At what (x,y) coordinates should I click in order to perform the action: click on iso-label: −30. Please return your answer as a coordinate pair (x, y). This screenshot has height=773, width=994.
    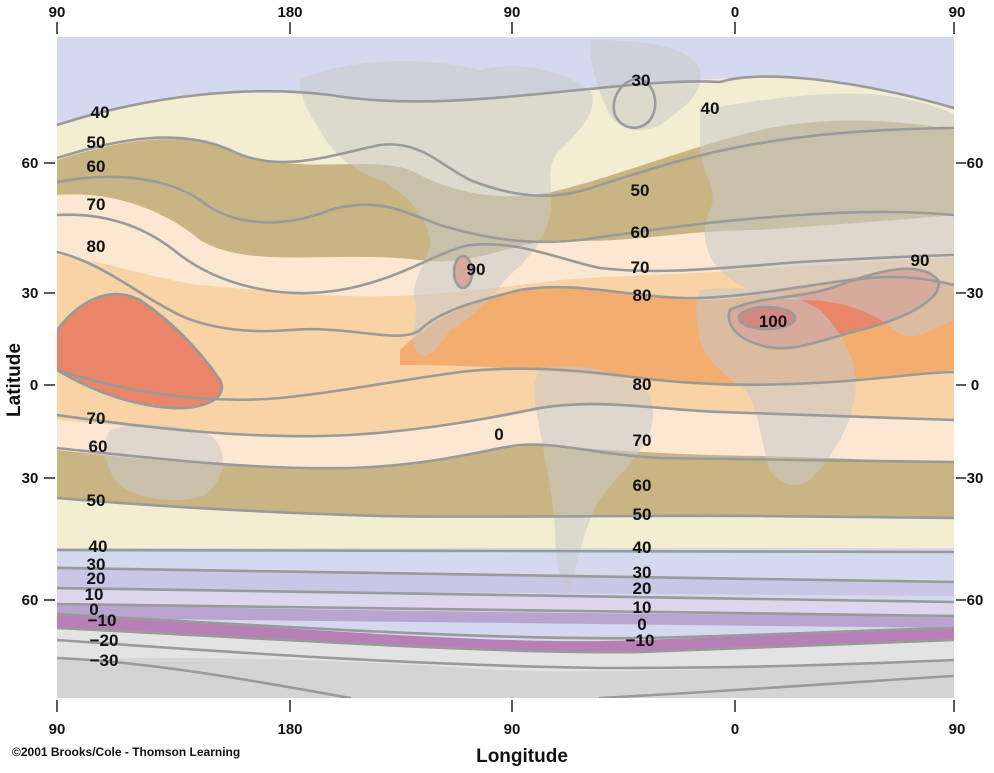
    Looking at the image, I should click on (104, 660).